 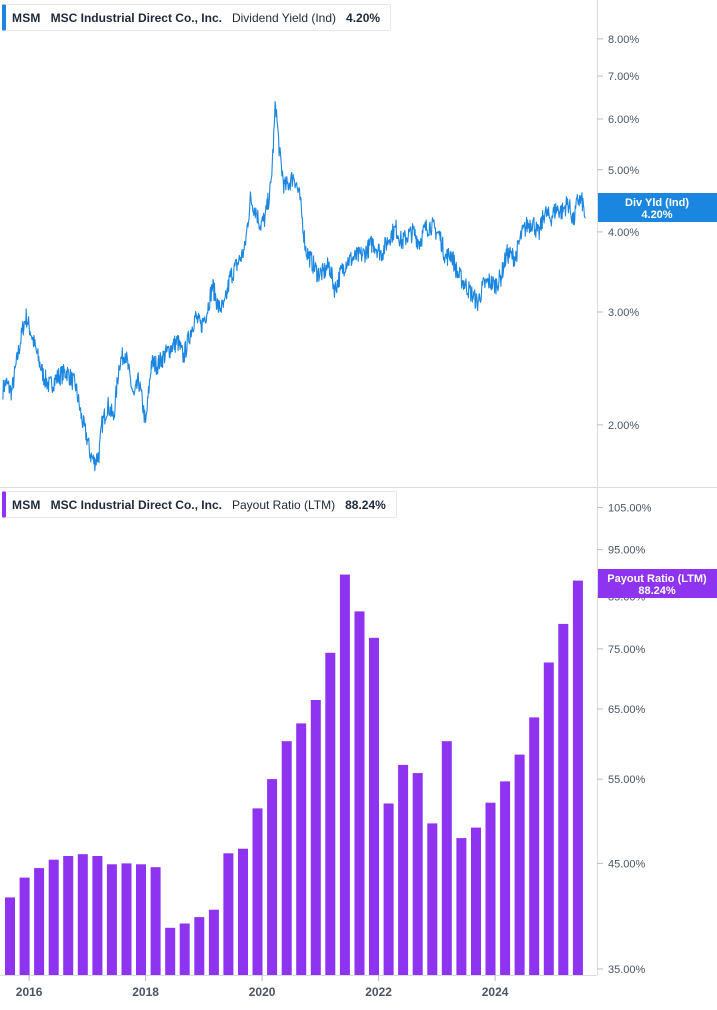 I want to click on payout-badge-bg, so click(x=657, y=583).